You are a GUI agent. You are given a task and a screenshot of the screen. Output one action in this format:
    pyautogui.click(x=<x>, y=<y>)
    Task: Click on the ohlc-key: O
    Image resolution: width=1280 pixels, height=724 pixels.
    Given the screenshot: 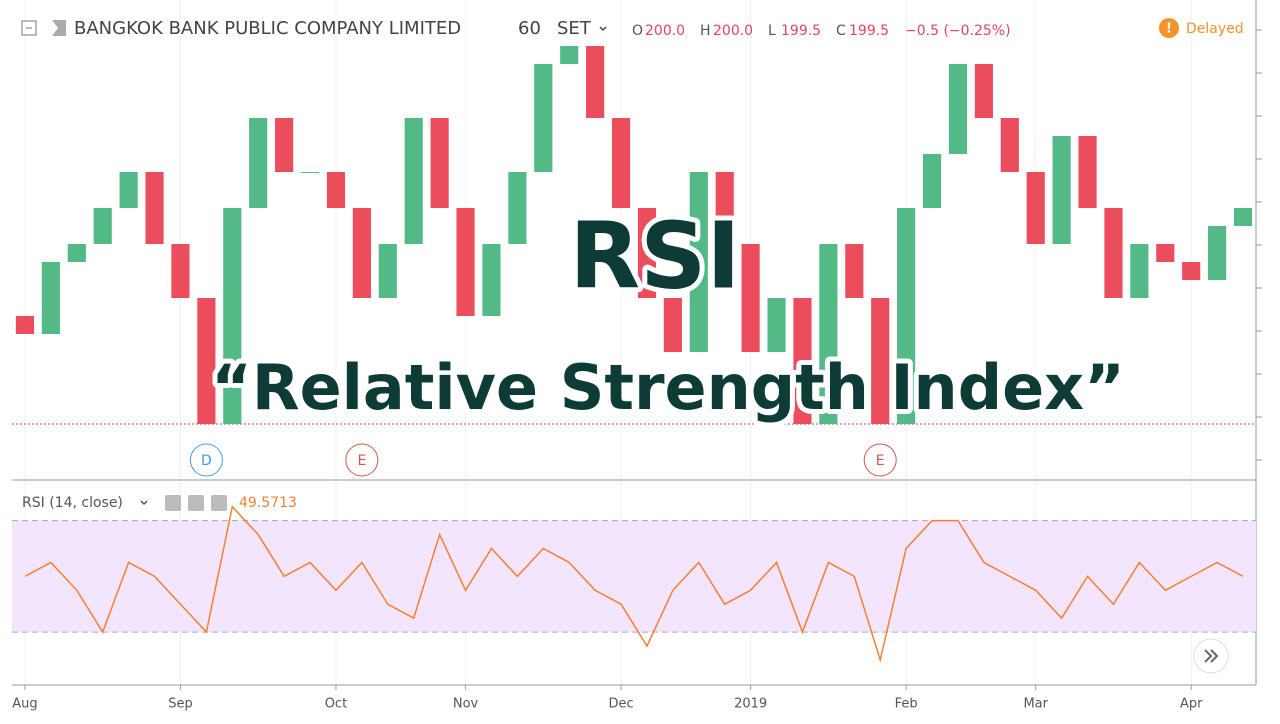 What is the action you would take?
    pyautogui.click(x=637, y=31)
    